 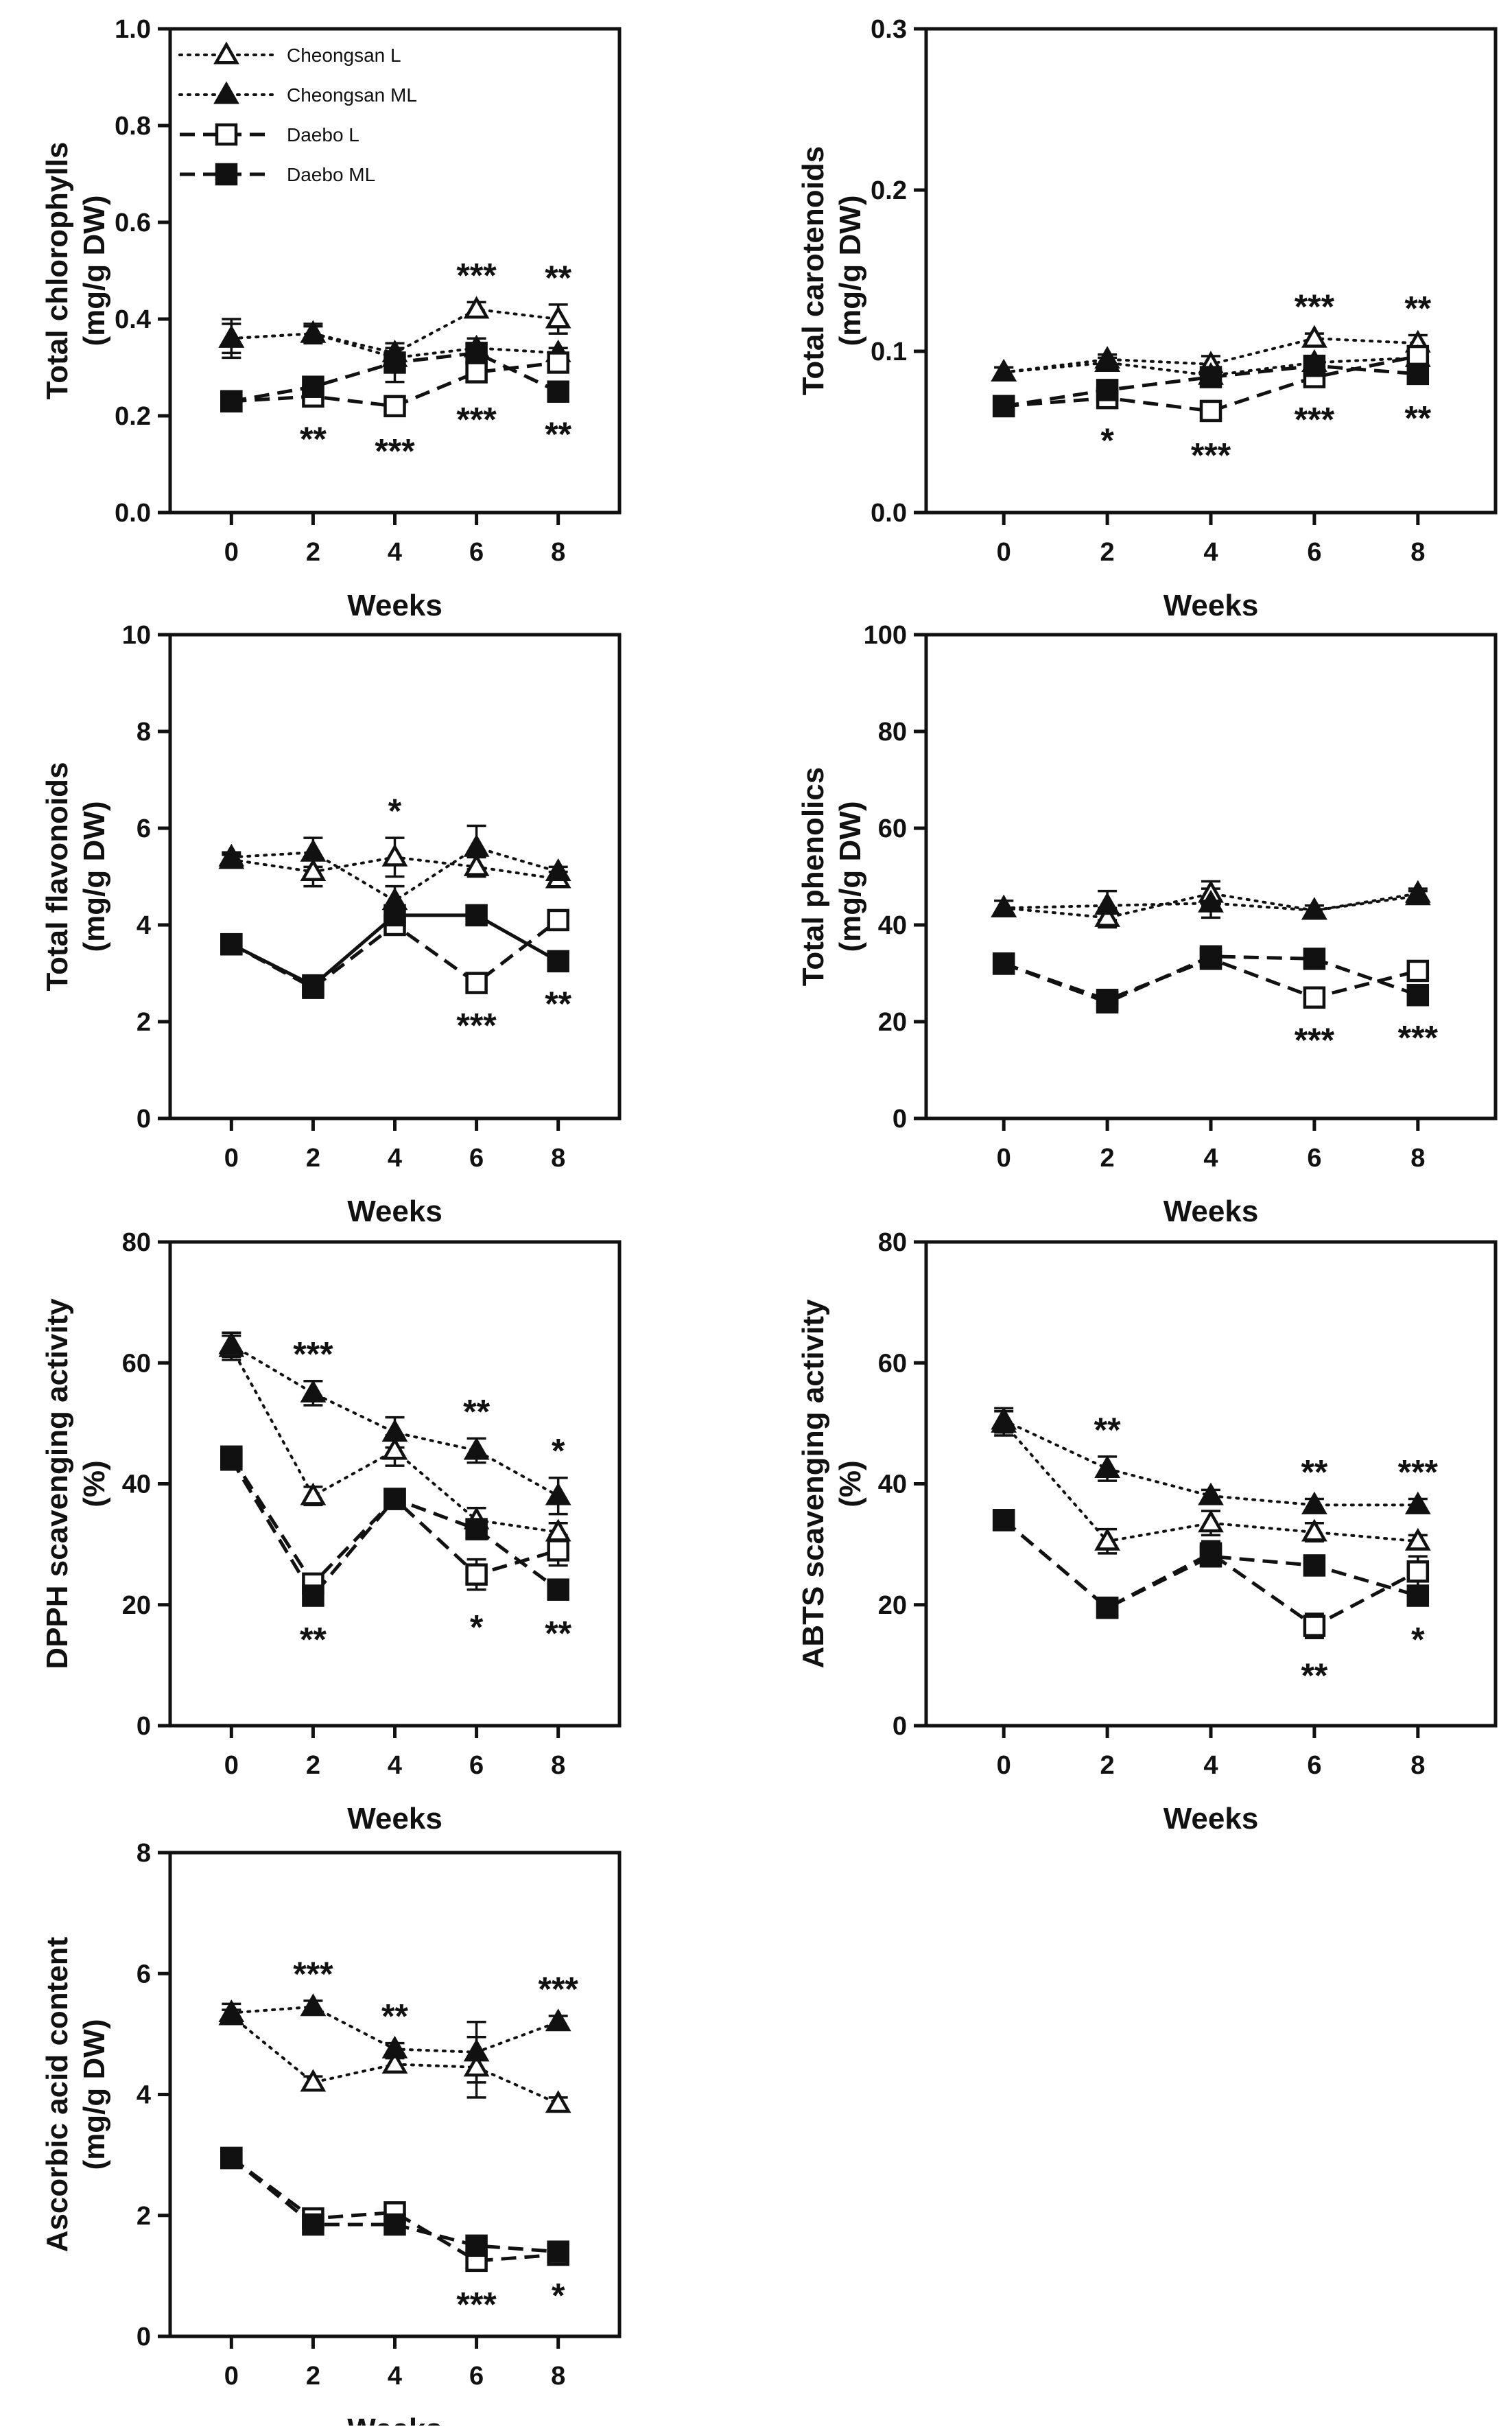 I want to click on y-axis-label-line: DPPH scavenging activity, so click(x=57, y=1484).